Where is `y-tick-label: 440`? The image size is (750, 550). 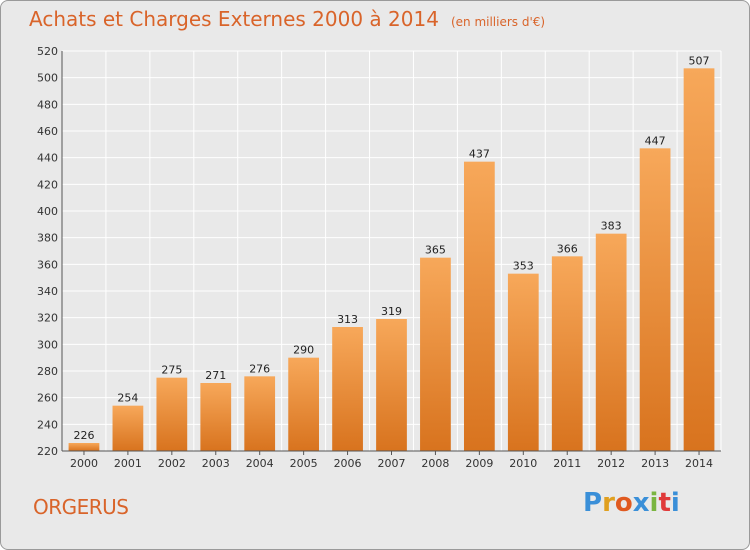
y-tick-label: 440 is located at coordinates (47, 158).